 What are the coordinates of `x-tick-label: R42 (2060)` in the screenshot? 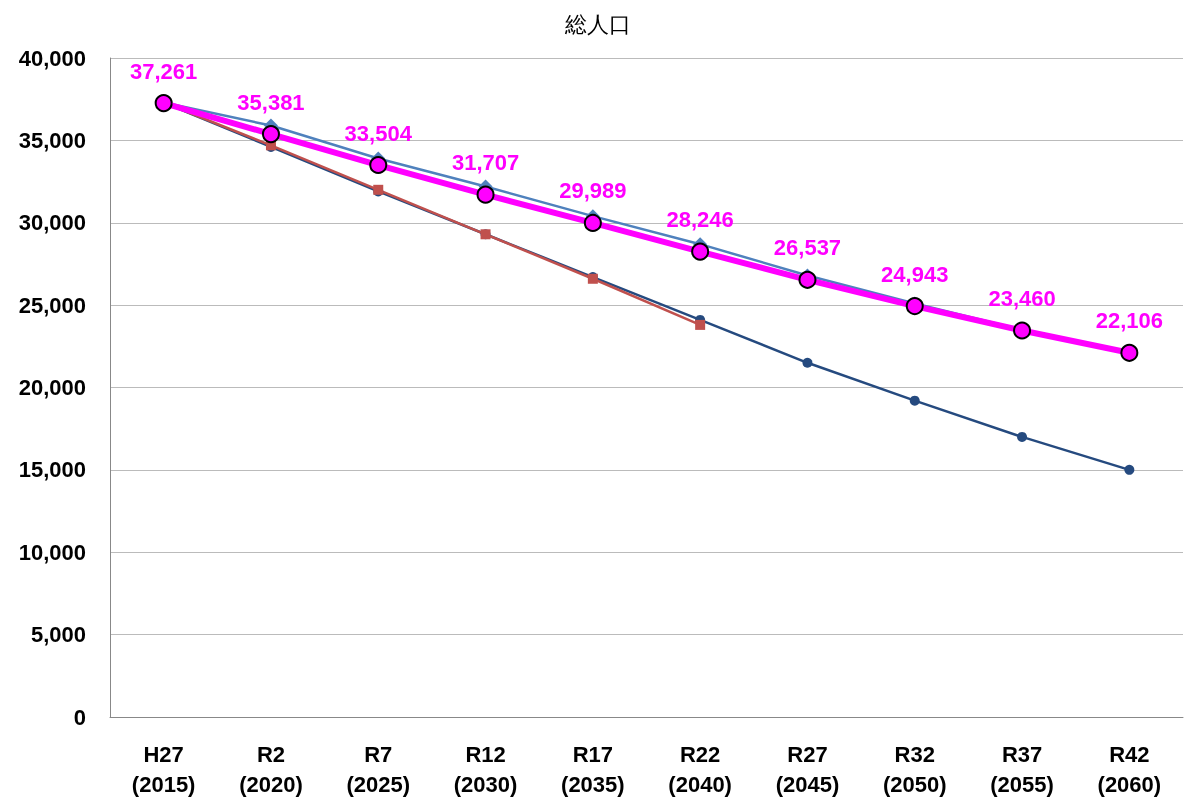 It's located at (1129, 769).